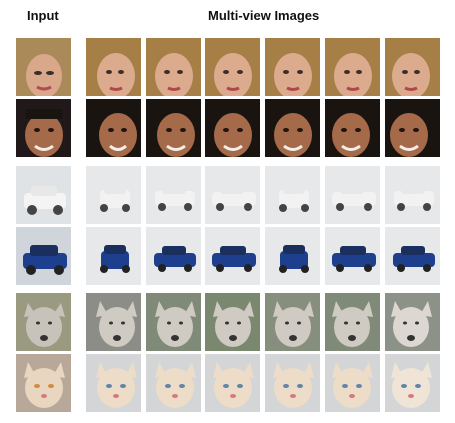 This screenshot has height=423, width=455. I want to click on view-4-wolf, so click(292, 322).